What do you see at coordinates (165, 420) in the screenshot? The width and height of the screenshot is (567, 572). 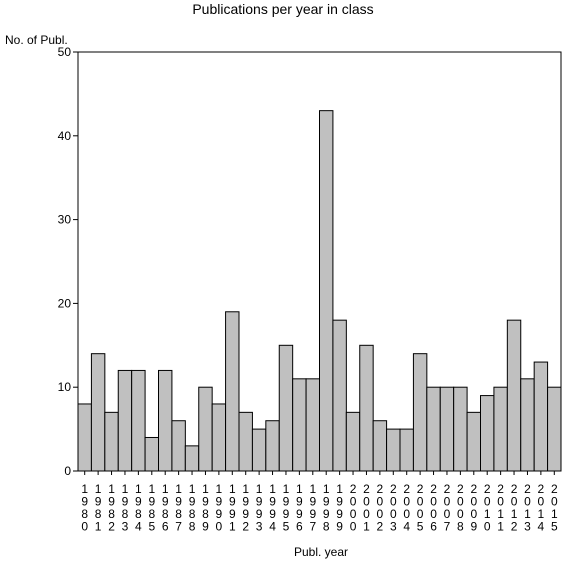 I see `bar-1986` at bounding box center [165, 420].